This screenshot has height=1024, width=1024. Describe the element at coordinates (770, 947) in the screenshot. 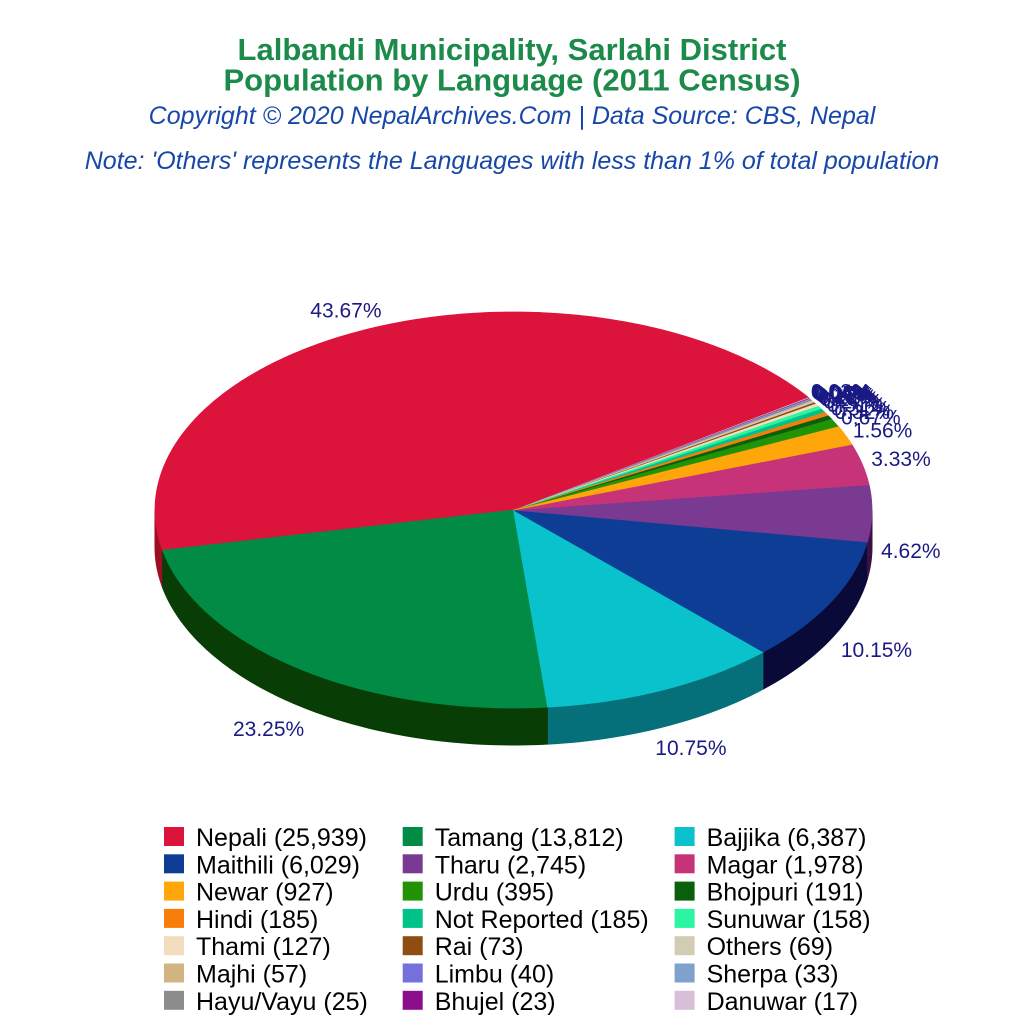

I see `svg-text: Others (69)` at that location.